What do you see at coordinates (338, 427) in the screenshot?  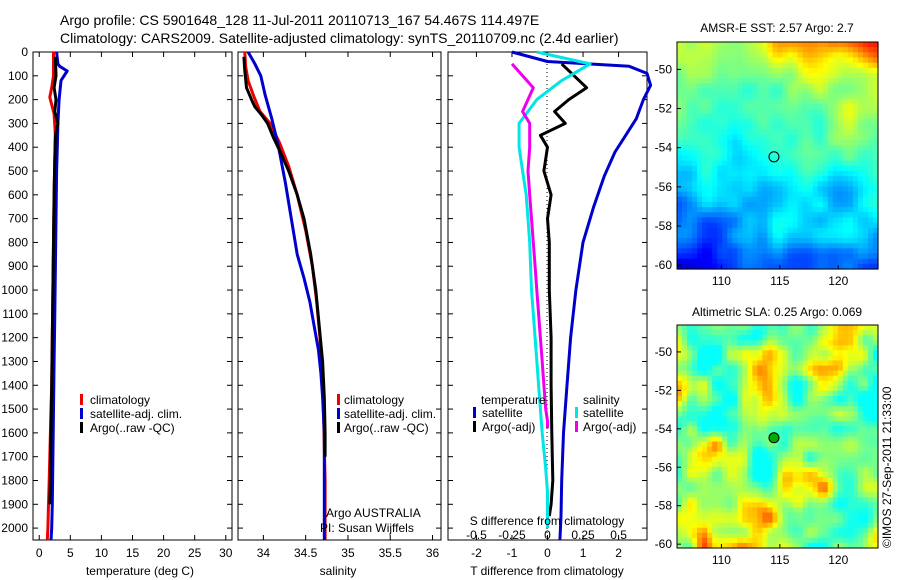 I see `legend-swatch-argo` at bounding box center [338, 427].